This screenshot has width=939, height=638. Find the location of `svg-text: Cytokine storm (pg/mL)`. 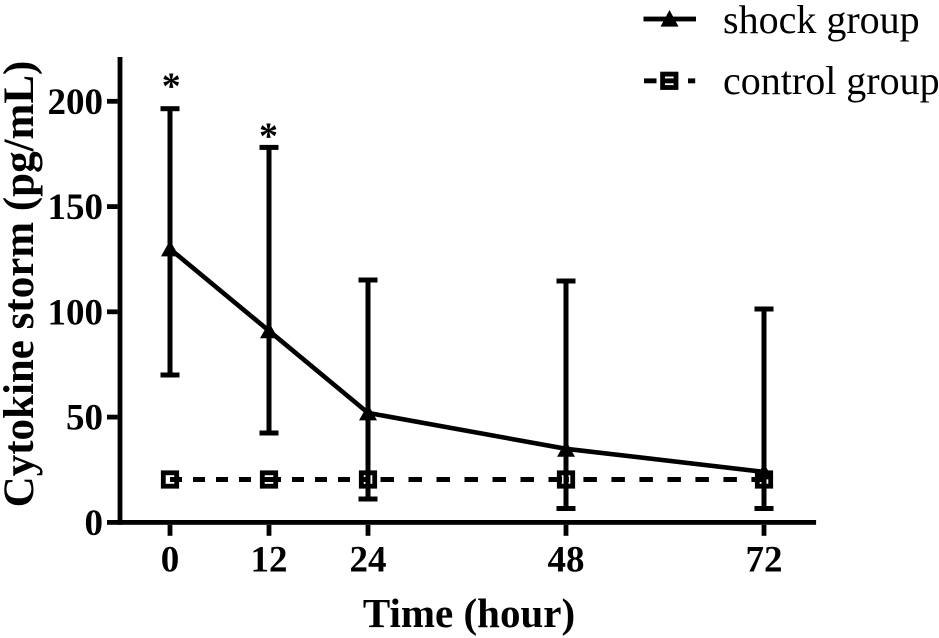

svg-text: Cytokine storm (pg/mL) is located at coordinates (21, 284).